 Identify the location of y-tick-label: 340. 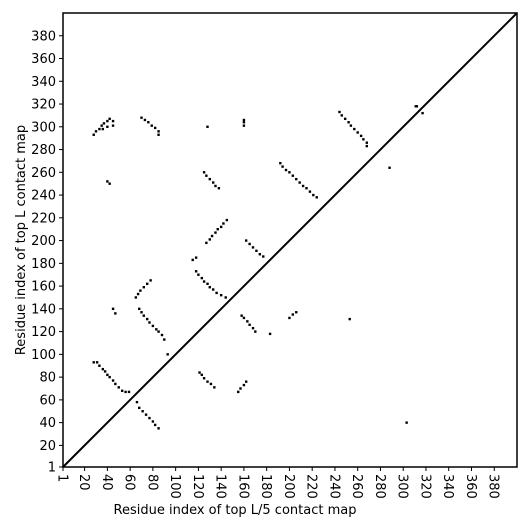
(43, 82).